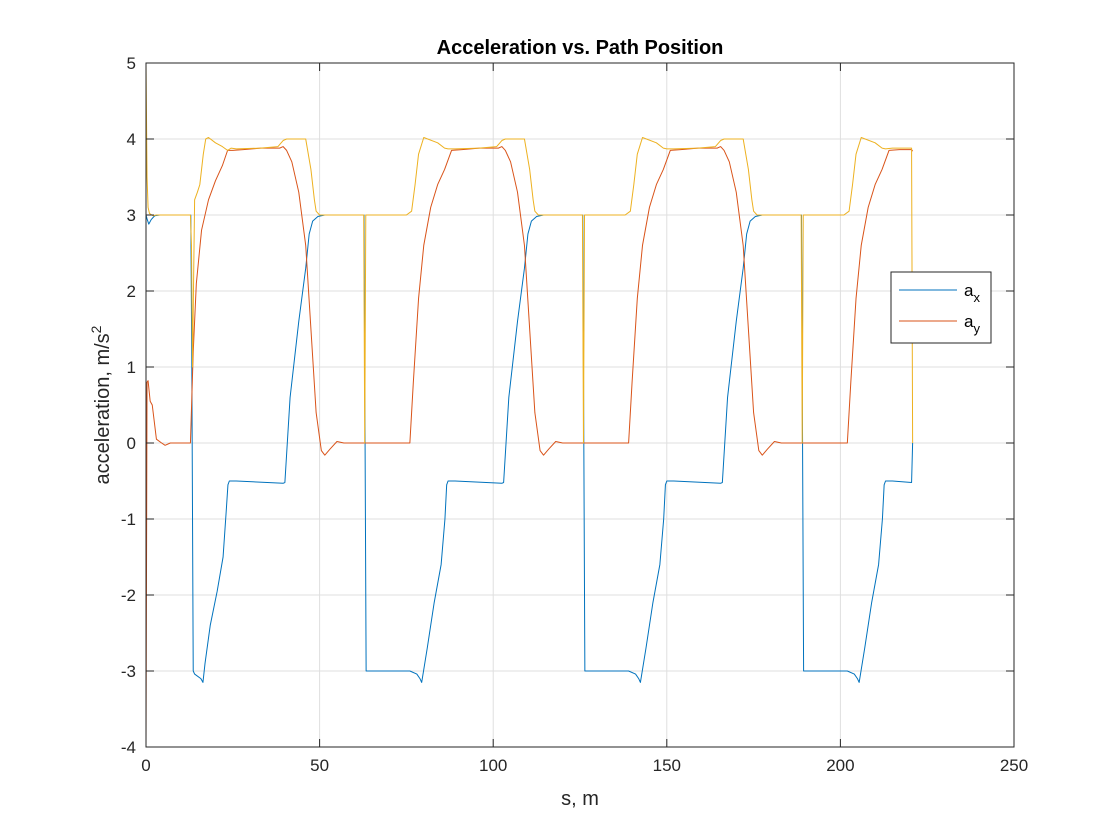 This screenshot has width=1120, height=840. Describe the element at coordinates (128, 595) in the screenshot. I see `y-tick-label: -2` at that location.